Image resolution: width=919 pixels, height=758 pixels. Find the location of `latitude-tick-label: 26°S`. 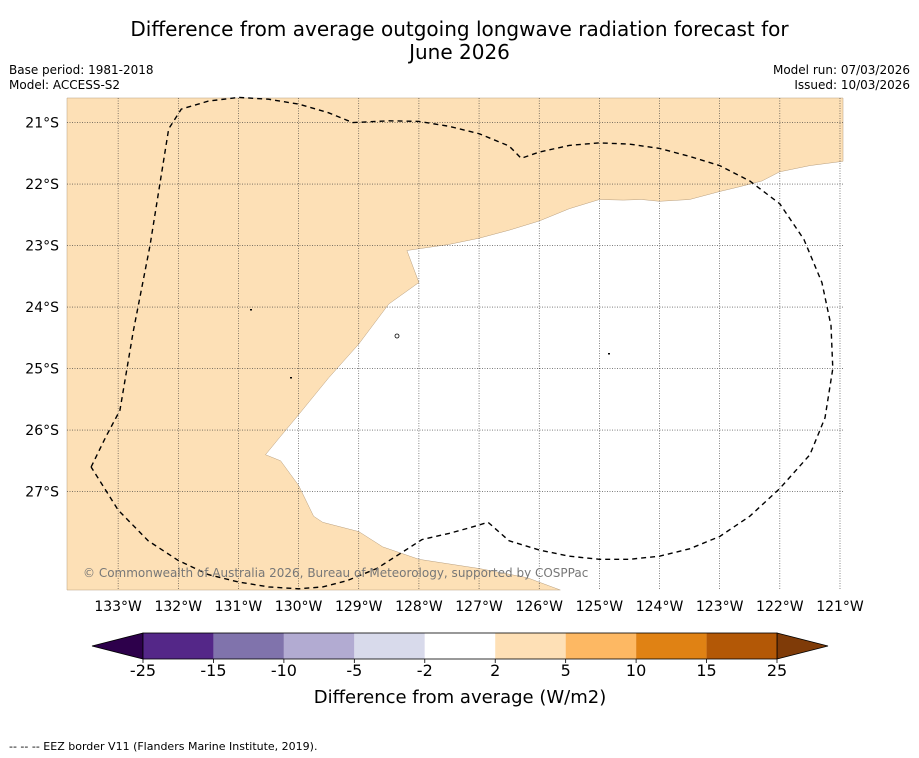

latitude-tick-label: 26°S is located at coordinates (42, 431).